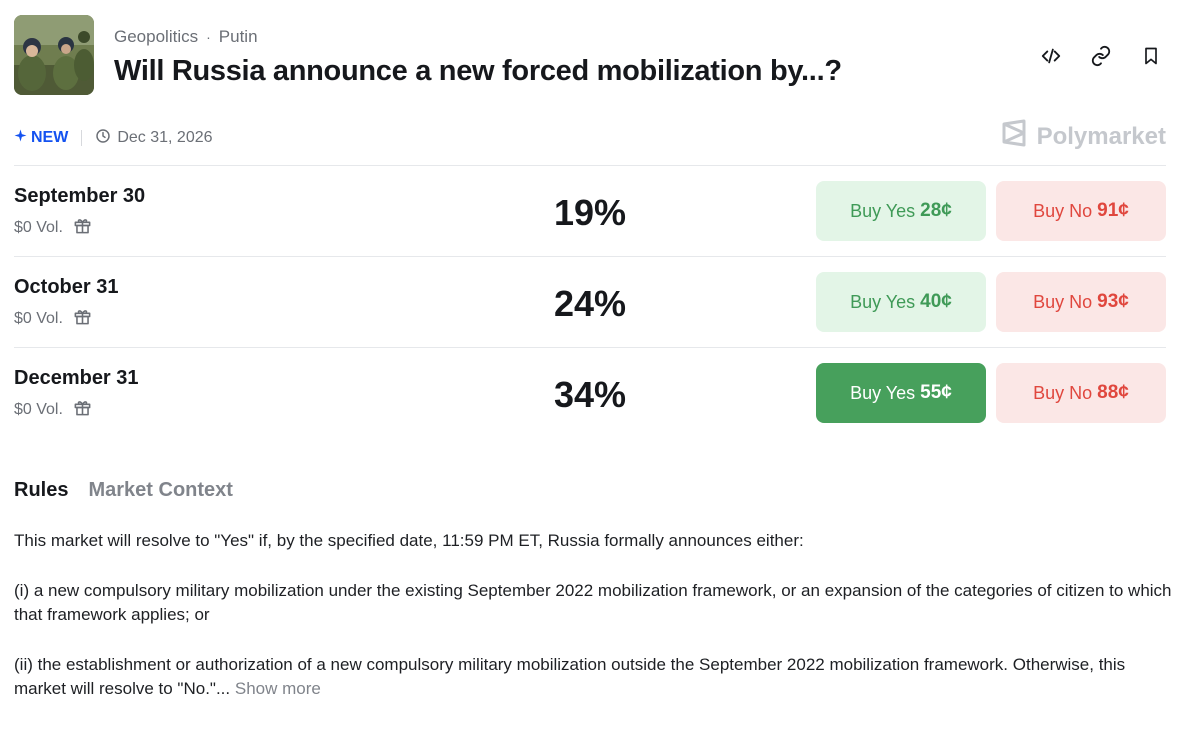 The height and width of the screenshot is (739, 1190). What do you see at coordinates (54, 55) in the screenshot?
I see `market-thumbnail` at bounding box center [54, 55].